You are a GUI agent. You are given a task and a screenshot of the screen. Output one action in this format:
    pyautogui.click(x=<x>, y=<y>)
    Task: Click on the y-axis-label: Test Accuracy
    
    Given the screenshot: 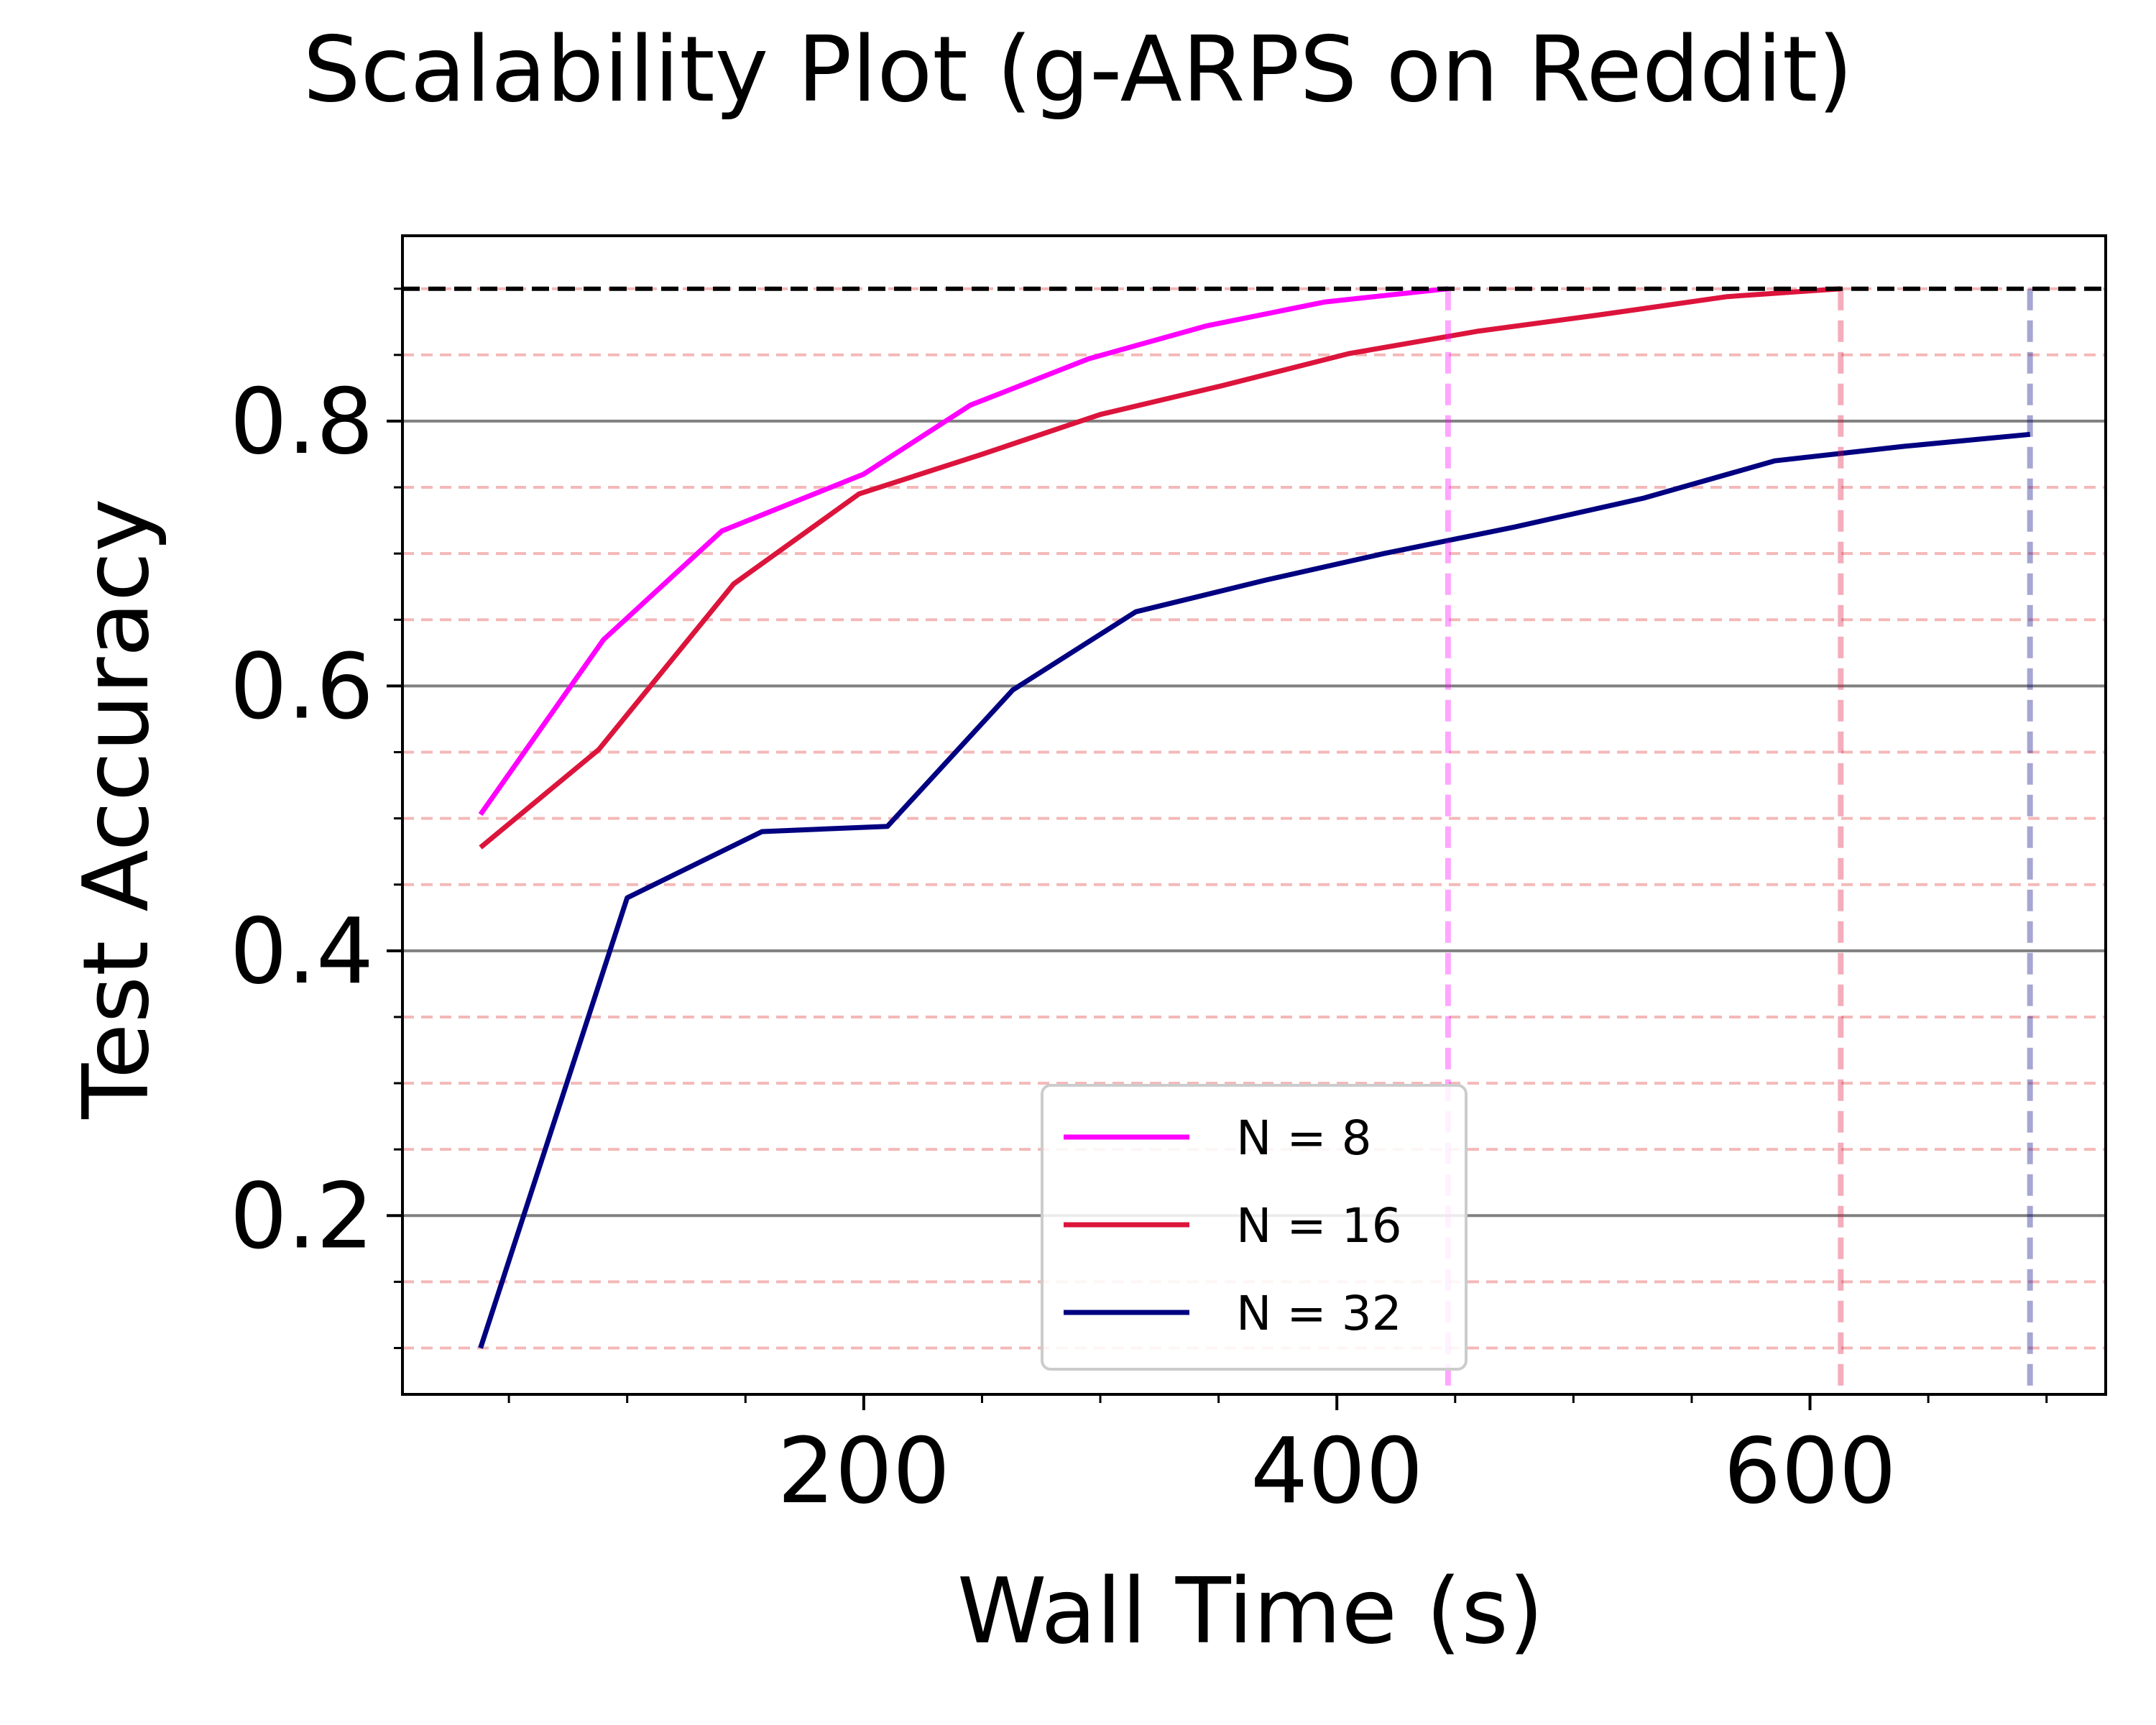 What is the action you would take?
    pyautogui.click(x=116, y=808)
    